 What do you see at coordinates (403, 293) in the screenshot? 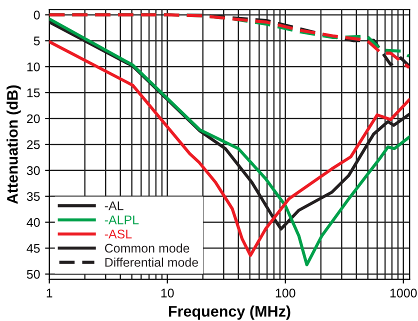
I see `x-tick-label: 1000` at bounding box center [403, 293].